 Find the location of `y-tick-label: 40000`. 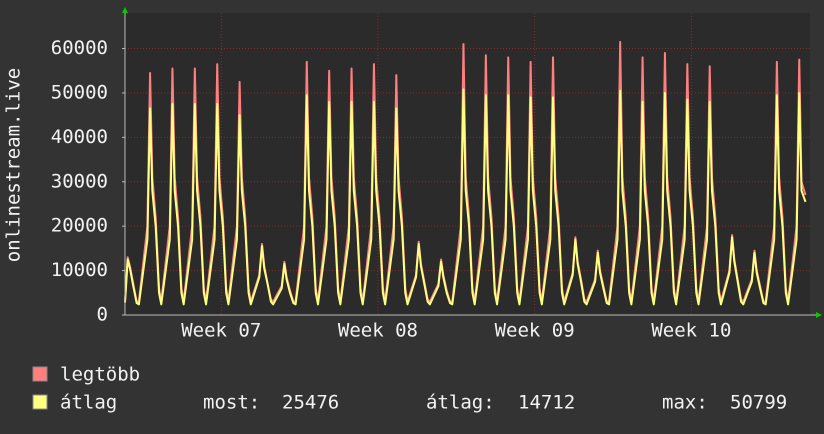

y-tick-label: 40000 is located at coordinates (79, 137).